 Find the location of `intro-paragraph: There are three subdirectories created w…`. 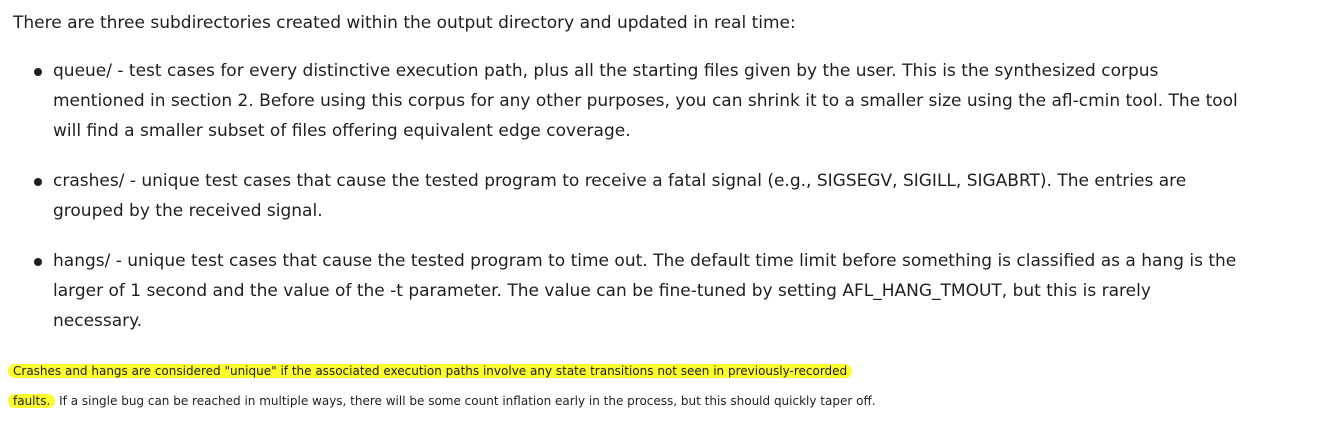

intro-paragraph: There are three subdirectories created w… is located at coordinates (404, 23).